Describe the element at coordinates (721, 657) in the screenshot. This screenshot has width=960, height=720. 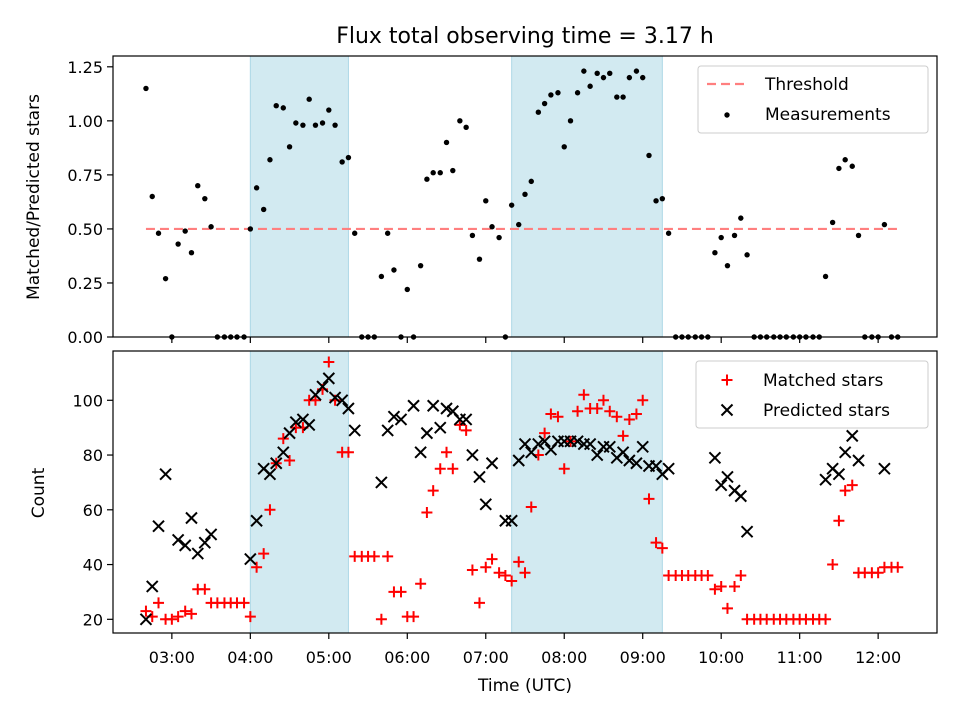
I see `x-tick-label: 10:00` at that location.